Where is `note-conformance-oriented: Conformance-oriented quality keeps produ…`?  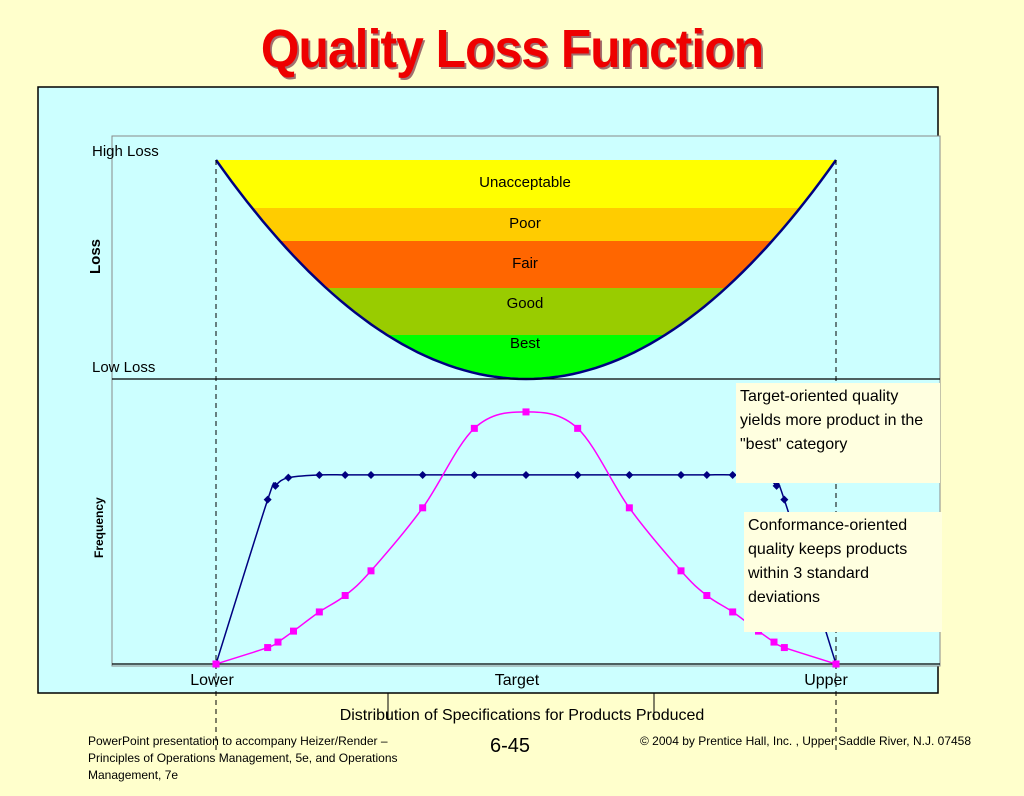 note-conformance-oriented: Conformance-oriented quality keeps produ… is located at coordinates (843, 572).